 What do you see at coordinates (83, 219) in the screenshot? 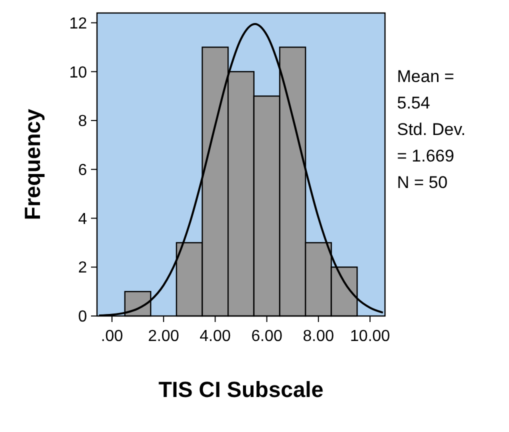
I see `y-tick-label: 4` at bounding box center [83, 219].